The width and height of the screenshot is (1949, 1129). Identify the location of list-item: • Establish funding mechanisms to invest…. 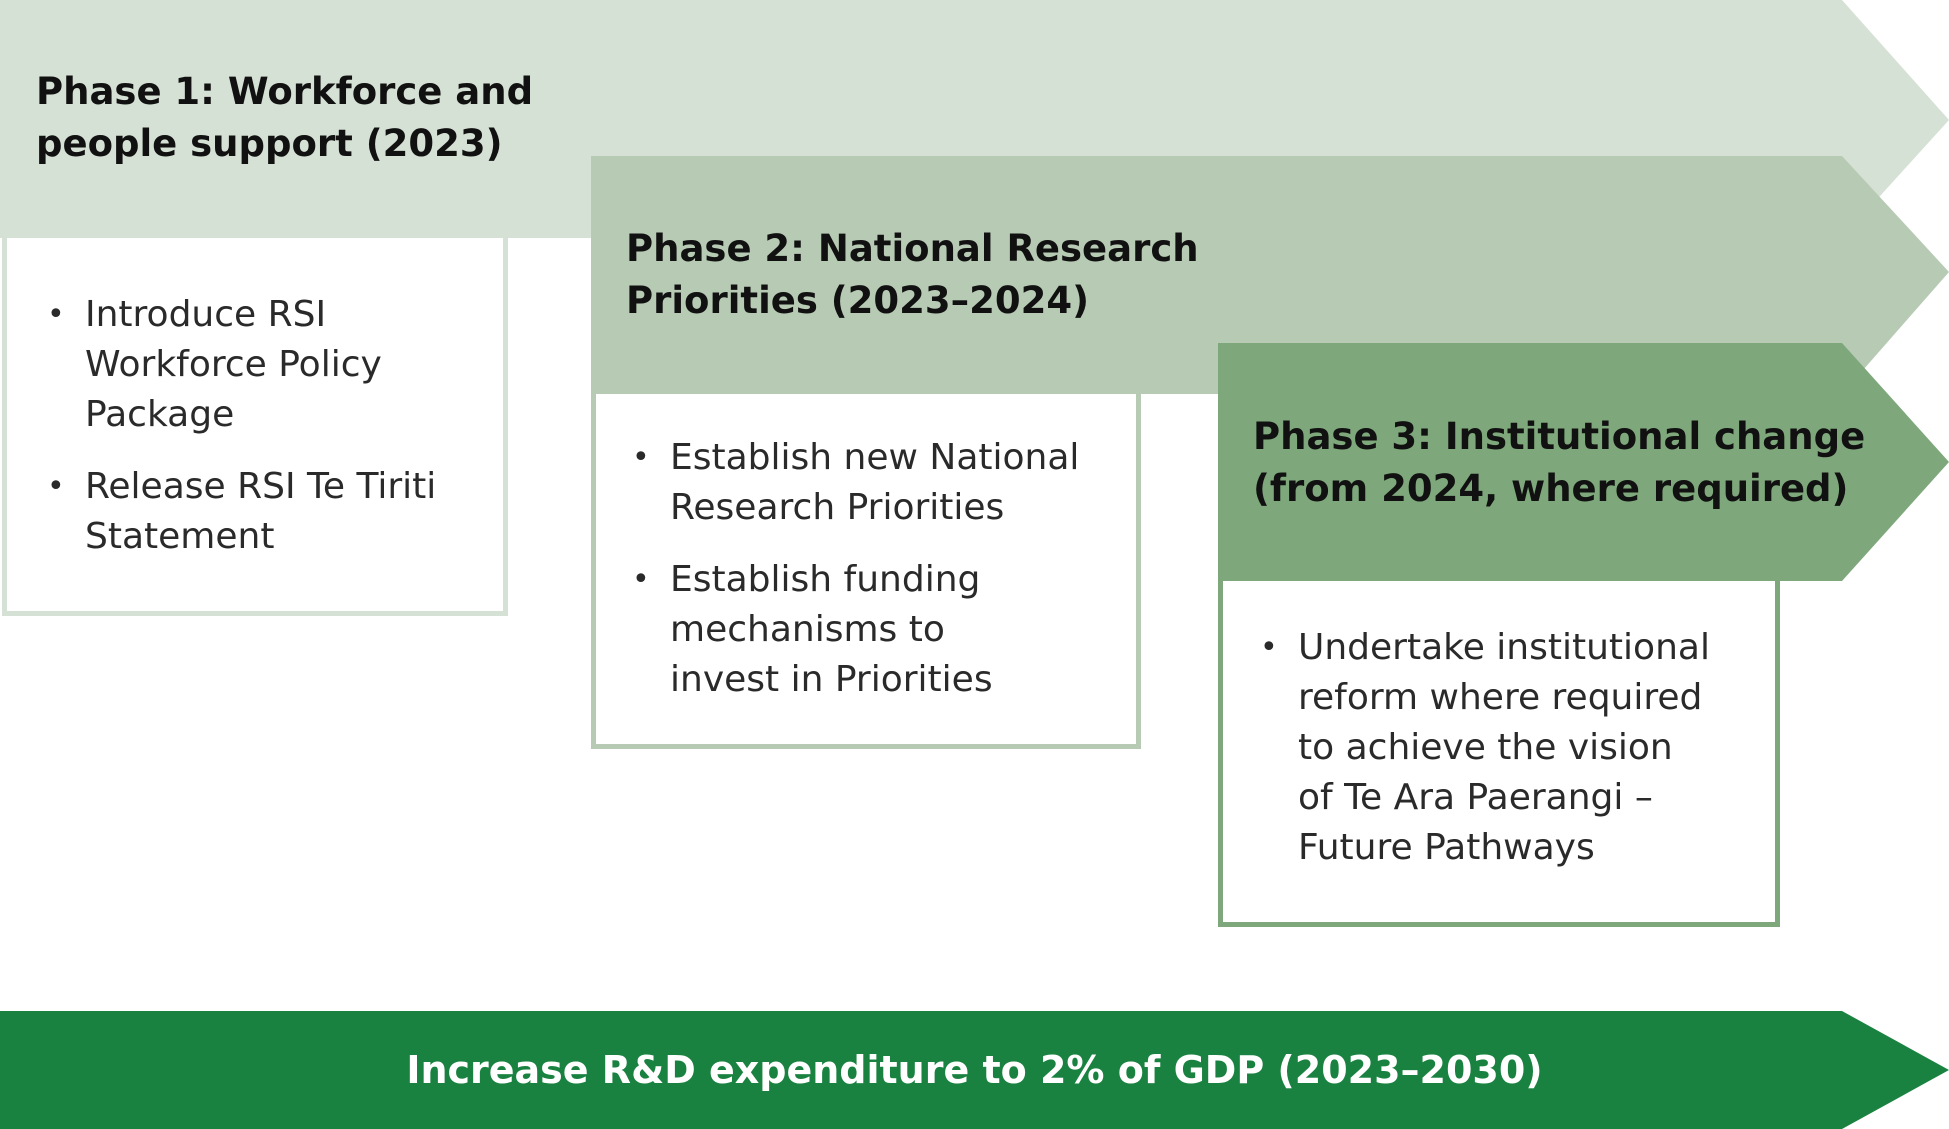
(884, 630).